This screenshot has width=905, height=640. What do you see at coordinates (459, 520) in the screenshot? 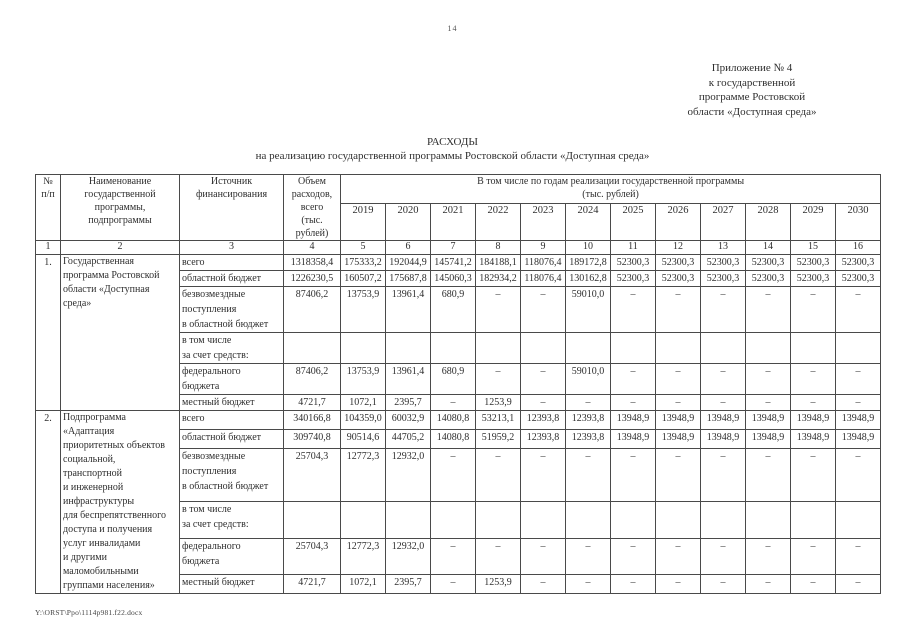
I see `table-row: в том числе за счет средств:` at bounding box center [459, 520].